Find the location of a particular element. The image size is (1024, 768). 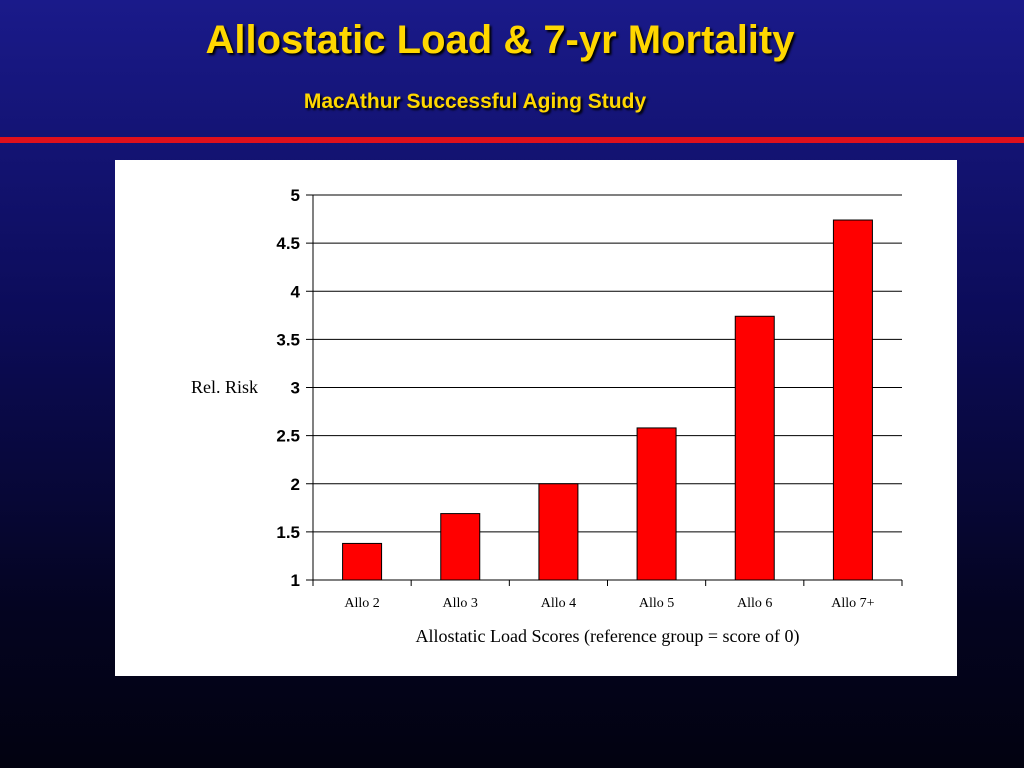

y-tick-label: 1.5 is located at coordinates (288, 532).